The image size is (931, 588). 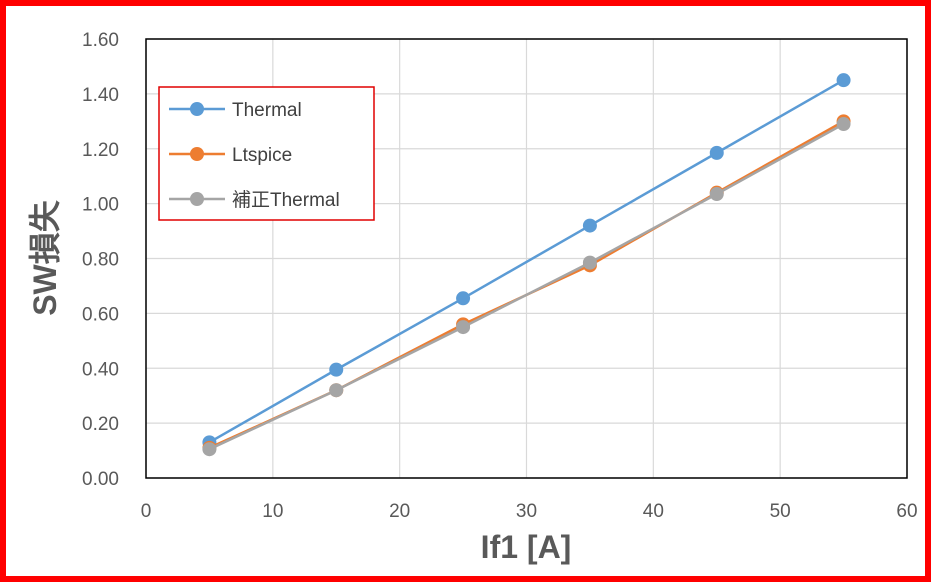 What do you see at coordinates (526, 511) in the screenshot?
I see `x-tick-label: 30` at bounding box center [526, 511].